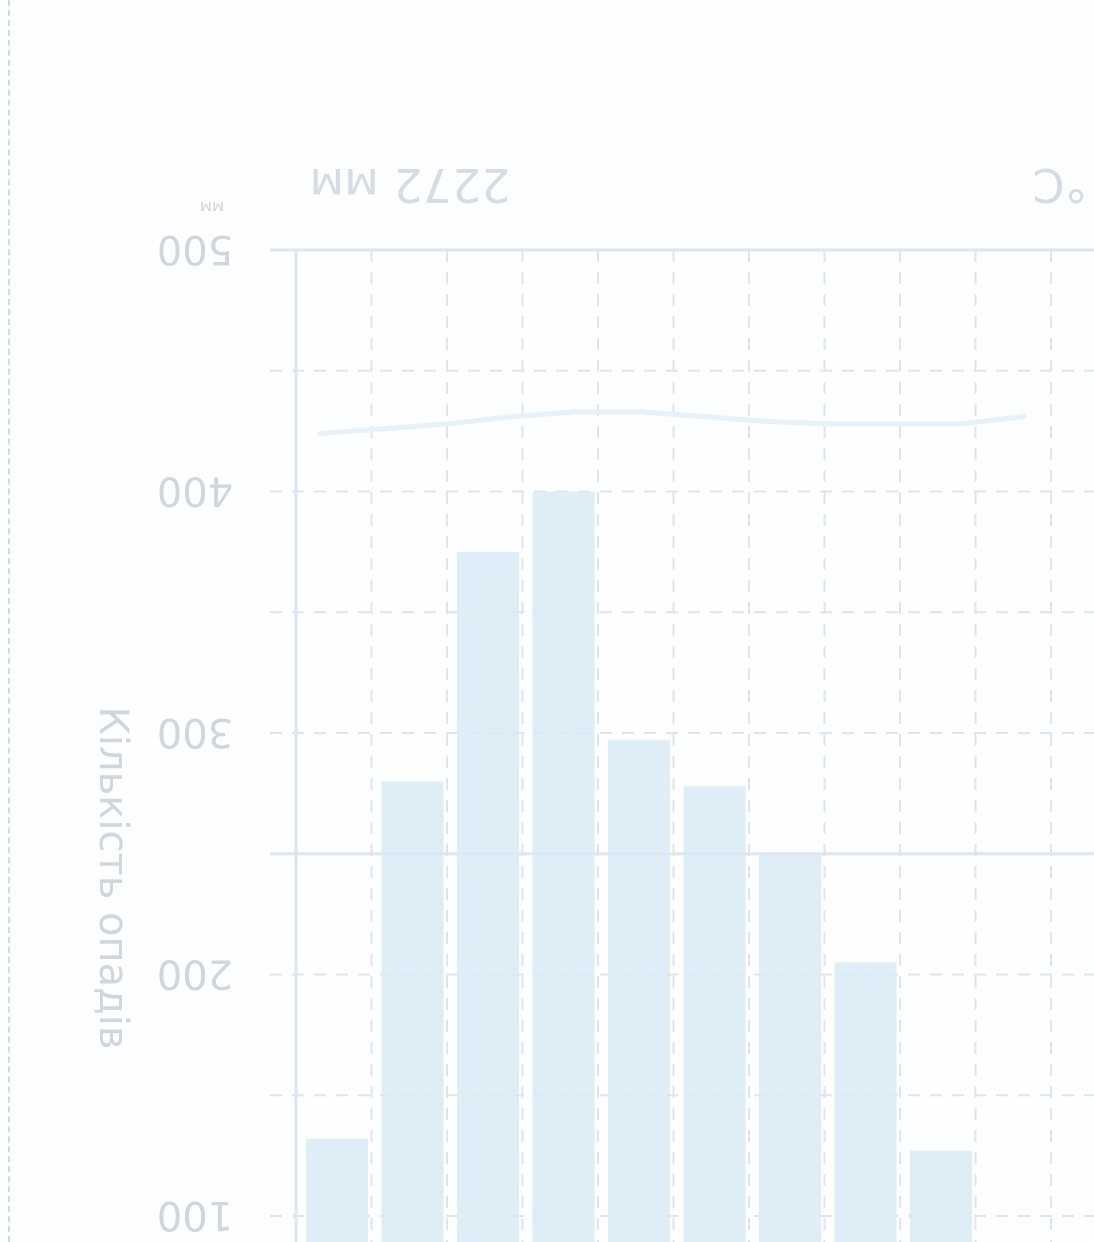  What do you see at coordinates (113, 878) in the screenshot?
I see `y-axis-title: Кількість опадів` at bounding box center [113, 878].